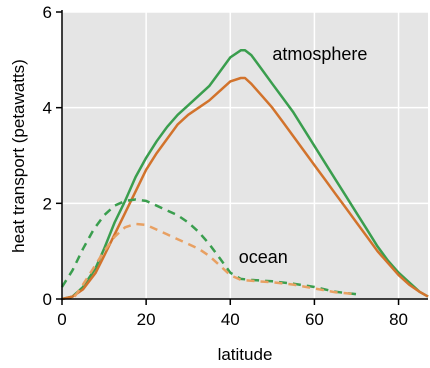 This screenshot has height=368, width=430. Describe the element at coordinates (47, 203) in the screenshot. I see `y-tick-label-2: 2` at that location.